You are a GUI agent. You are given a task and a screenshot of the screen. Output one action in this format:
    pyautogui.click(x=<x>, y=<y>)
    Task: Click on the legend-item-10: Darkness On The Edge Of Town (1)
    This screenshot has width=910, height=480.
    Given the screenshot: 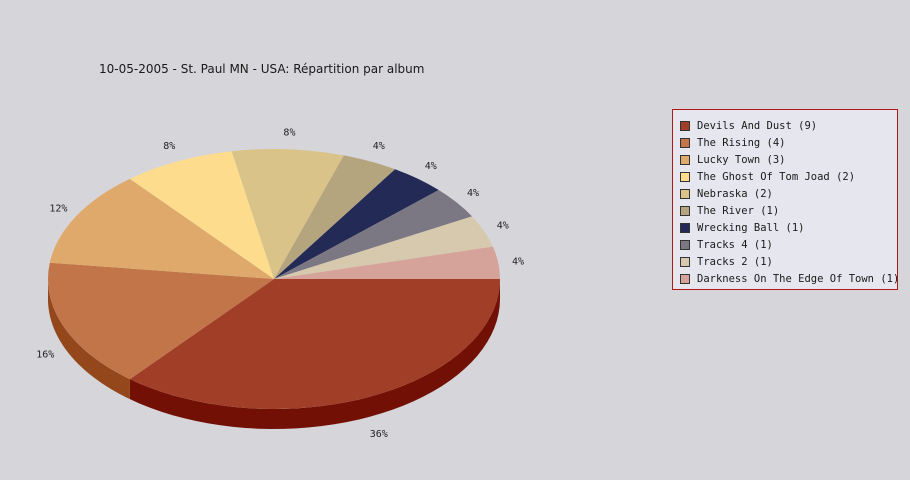 What is the action you would take?
    pyautogui.click(x=790, y=278)
    